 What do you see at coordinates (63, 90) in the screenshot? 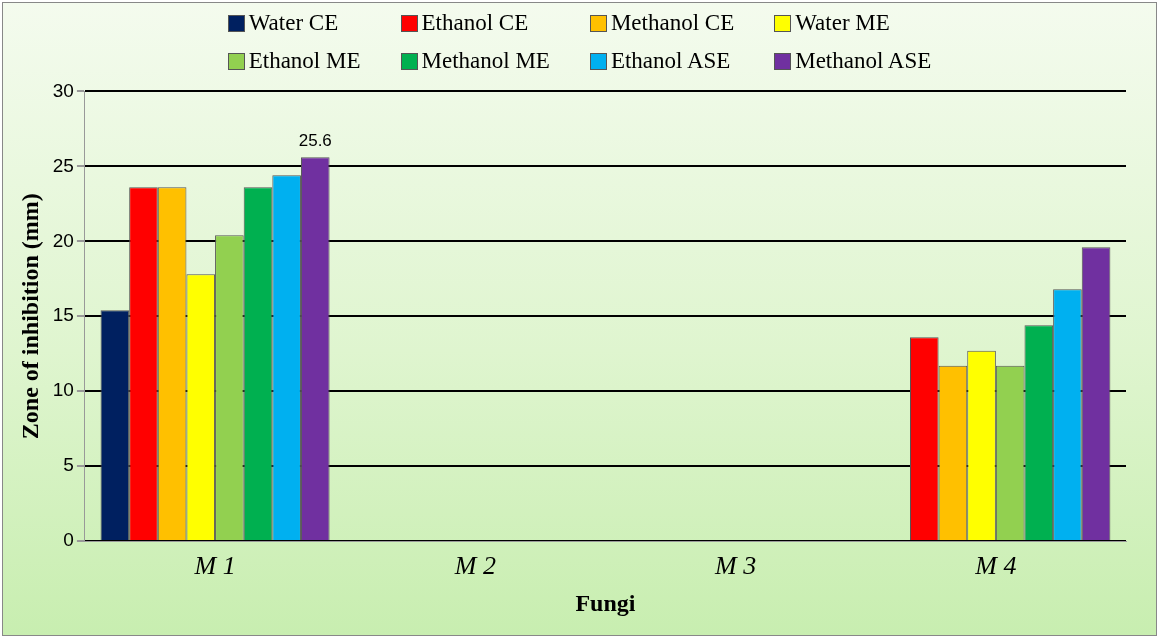
I see `y-tick-label: 30` at bounding box center [63, 90].